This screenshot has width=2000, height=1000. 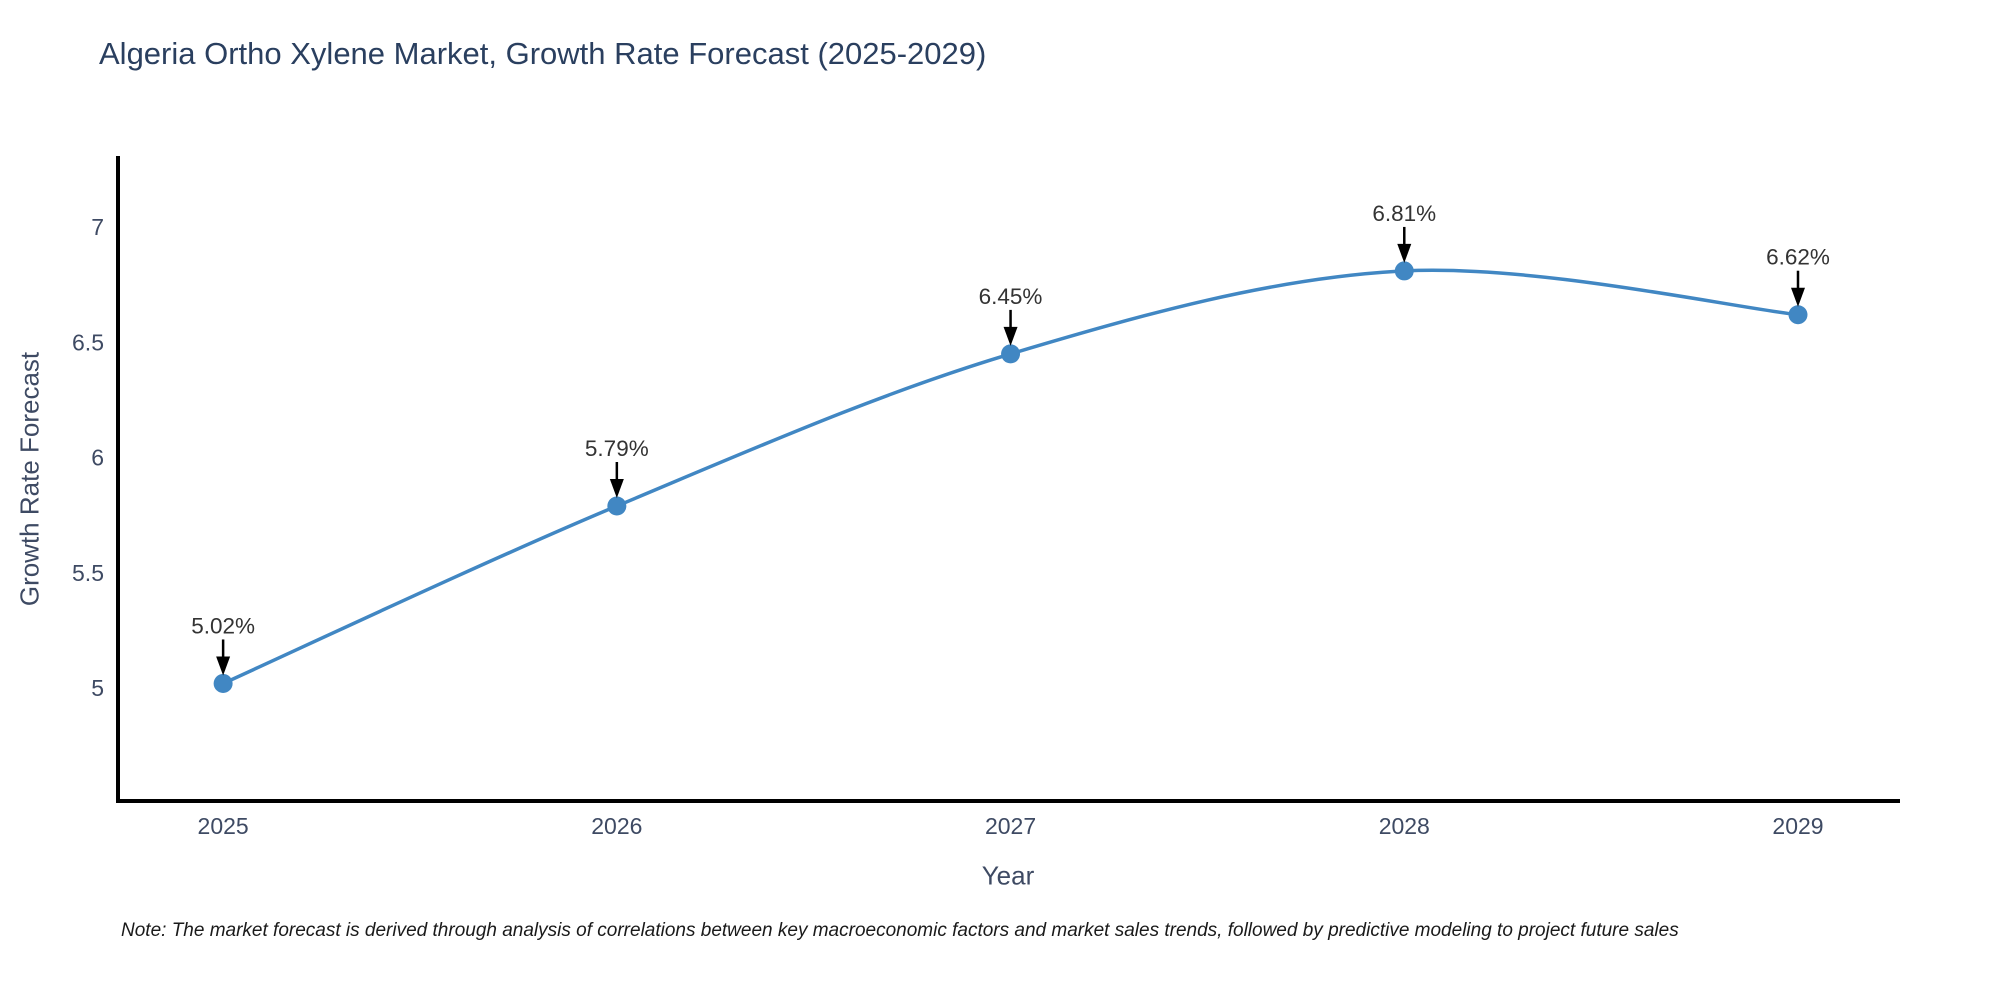 I want to click on annotation-label: 5.79%, so click(x=617, y=448).